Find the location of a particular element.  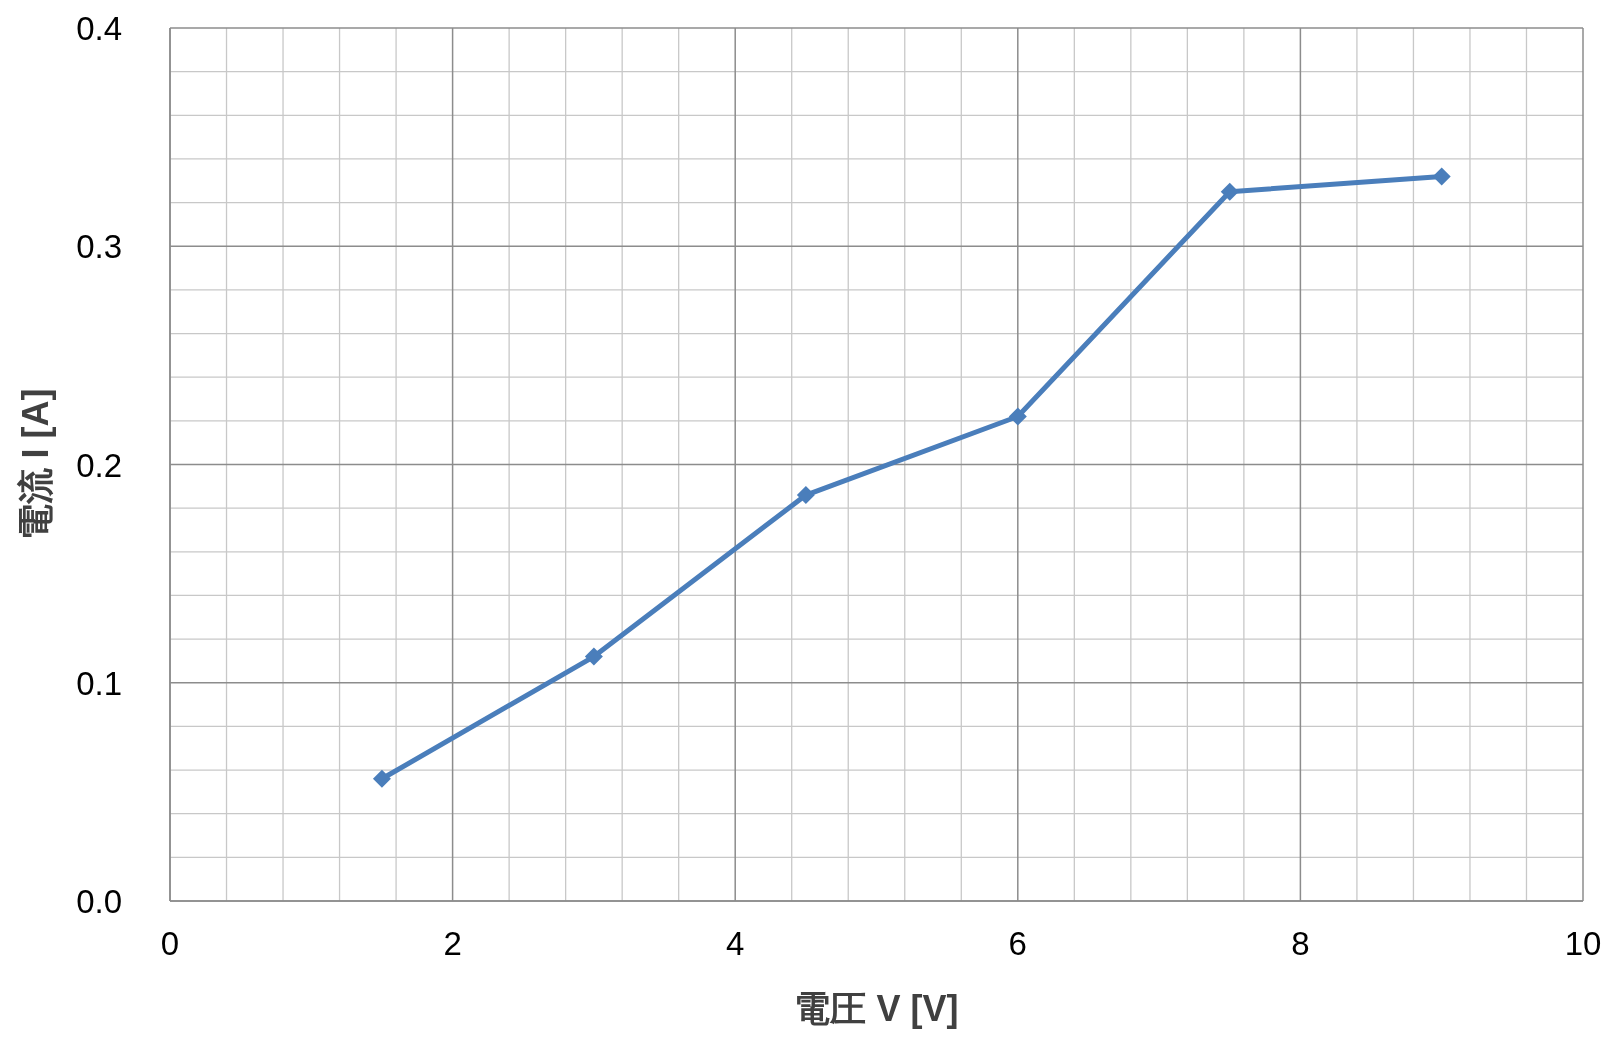

y-tick-label: 0.0 is located at coordinates (99, 901).